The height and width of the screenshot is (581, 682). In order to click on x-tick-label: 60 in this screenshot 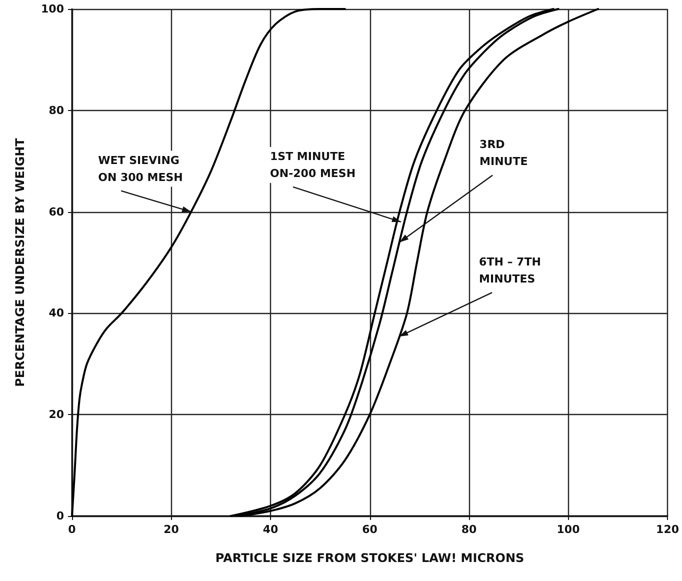, I will do `click(370, 529)`.